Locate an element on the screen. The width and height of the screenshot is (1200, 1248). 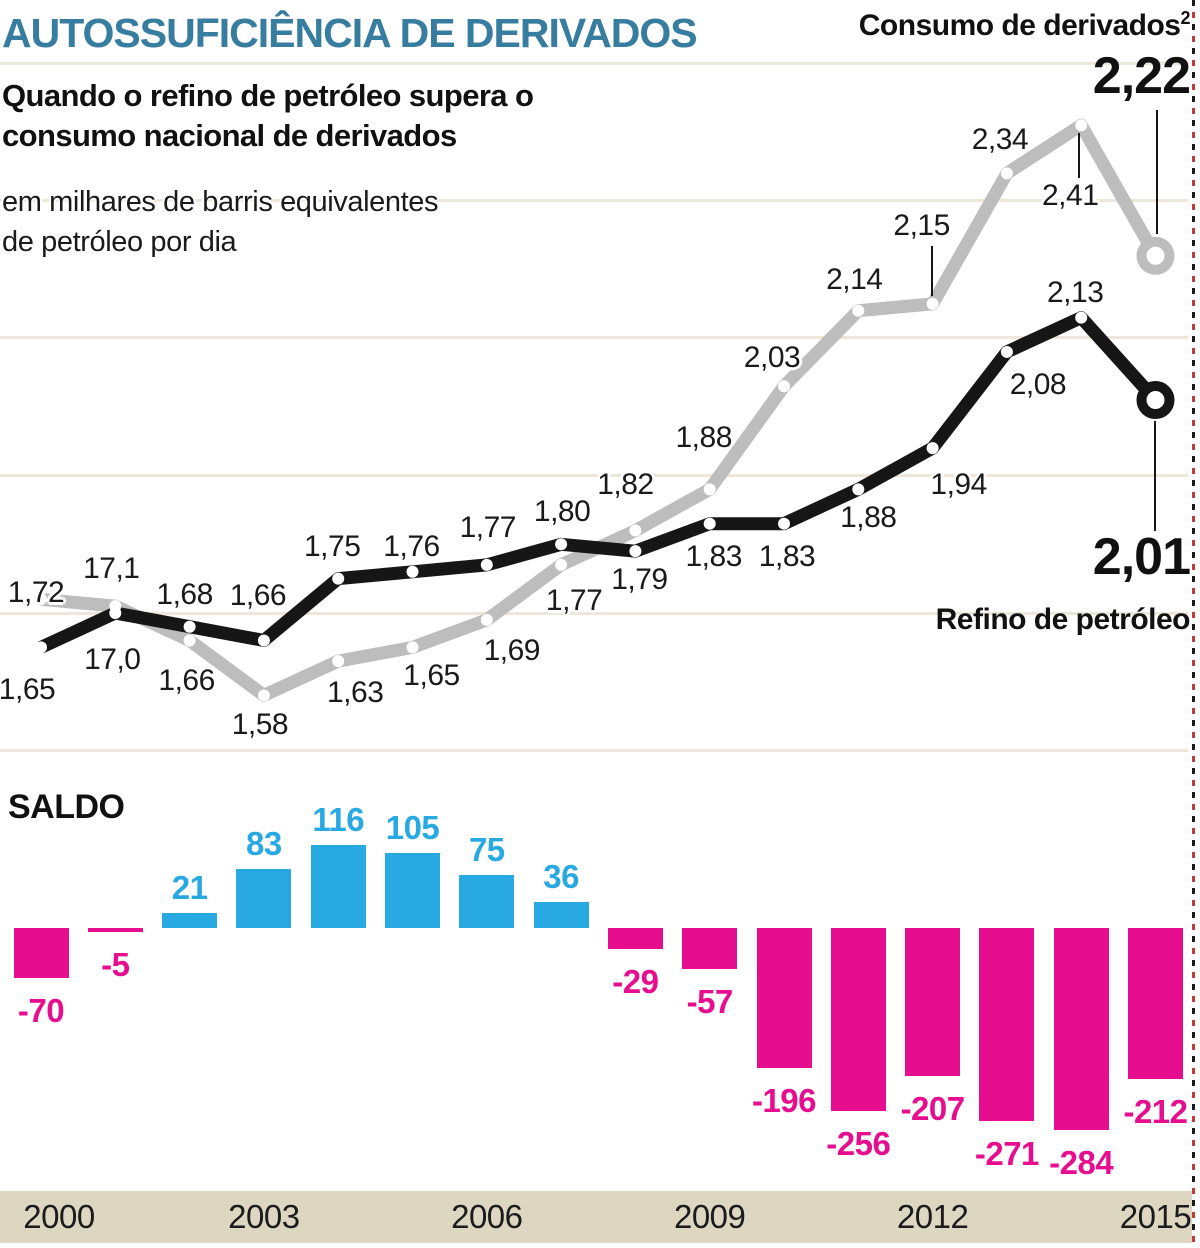
refining-value-label: 1,75 is located at coordinates (332, 546).